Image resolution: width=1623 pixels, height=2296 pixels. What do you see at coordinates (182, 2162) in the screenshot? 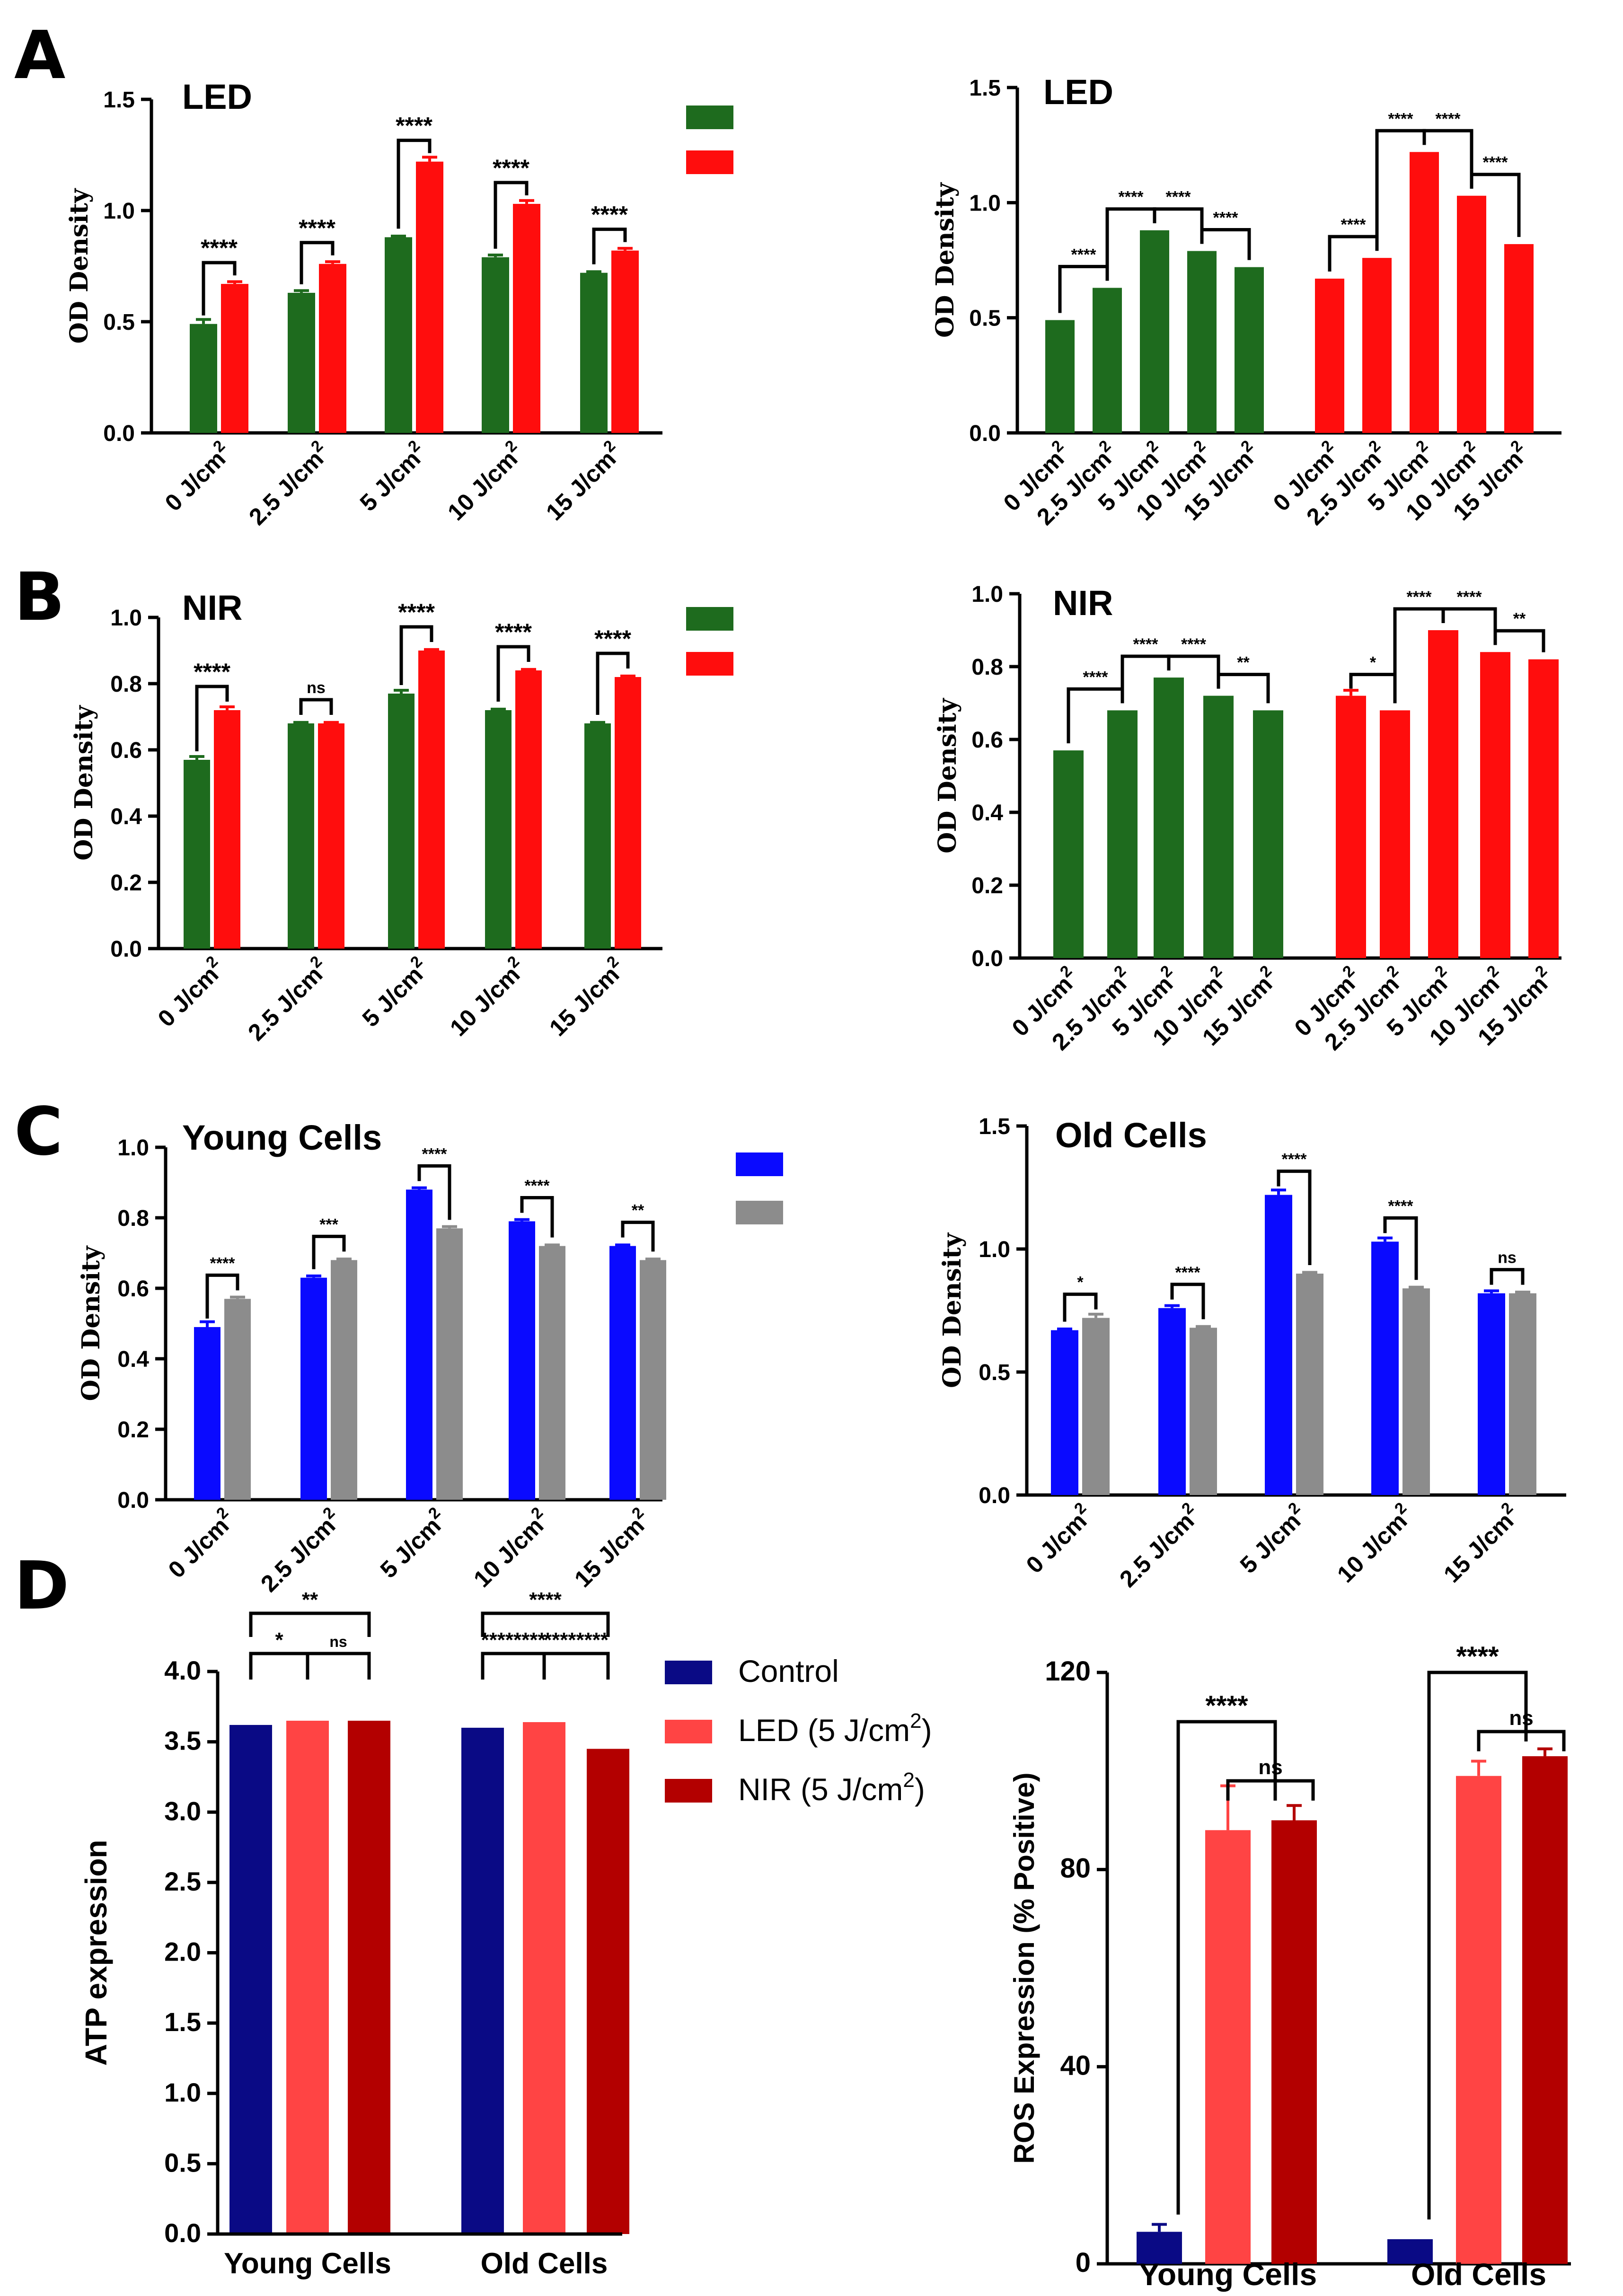
I see `y-tick-label: 0.5` at bounding box center [182, 2162].